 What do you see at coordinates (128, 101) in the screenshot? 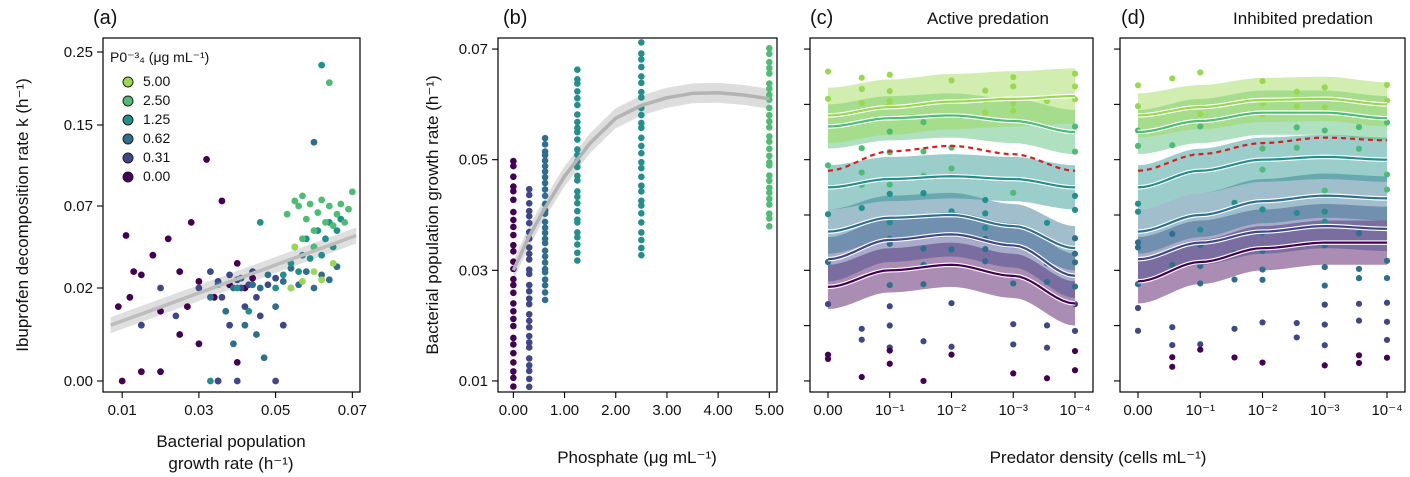
I see `legend-swatch` at bounding box center [128, 101].